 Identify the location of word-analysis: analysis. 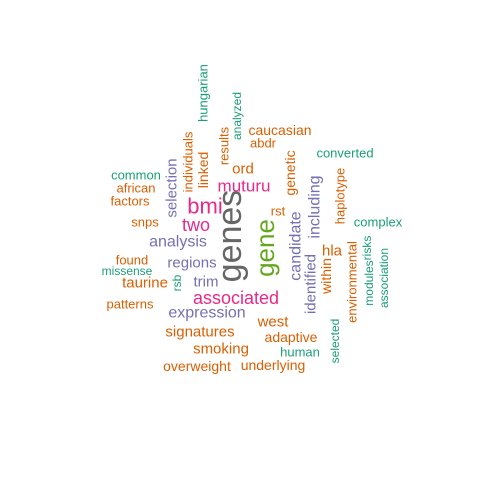
(178, 242).